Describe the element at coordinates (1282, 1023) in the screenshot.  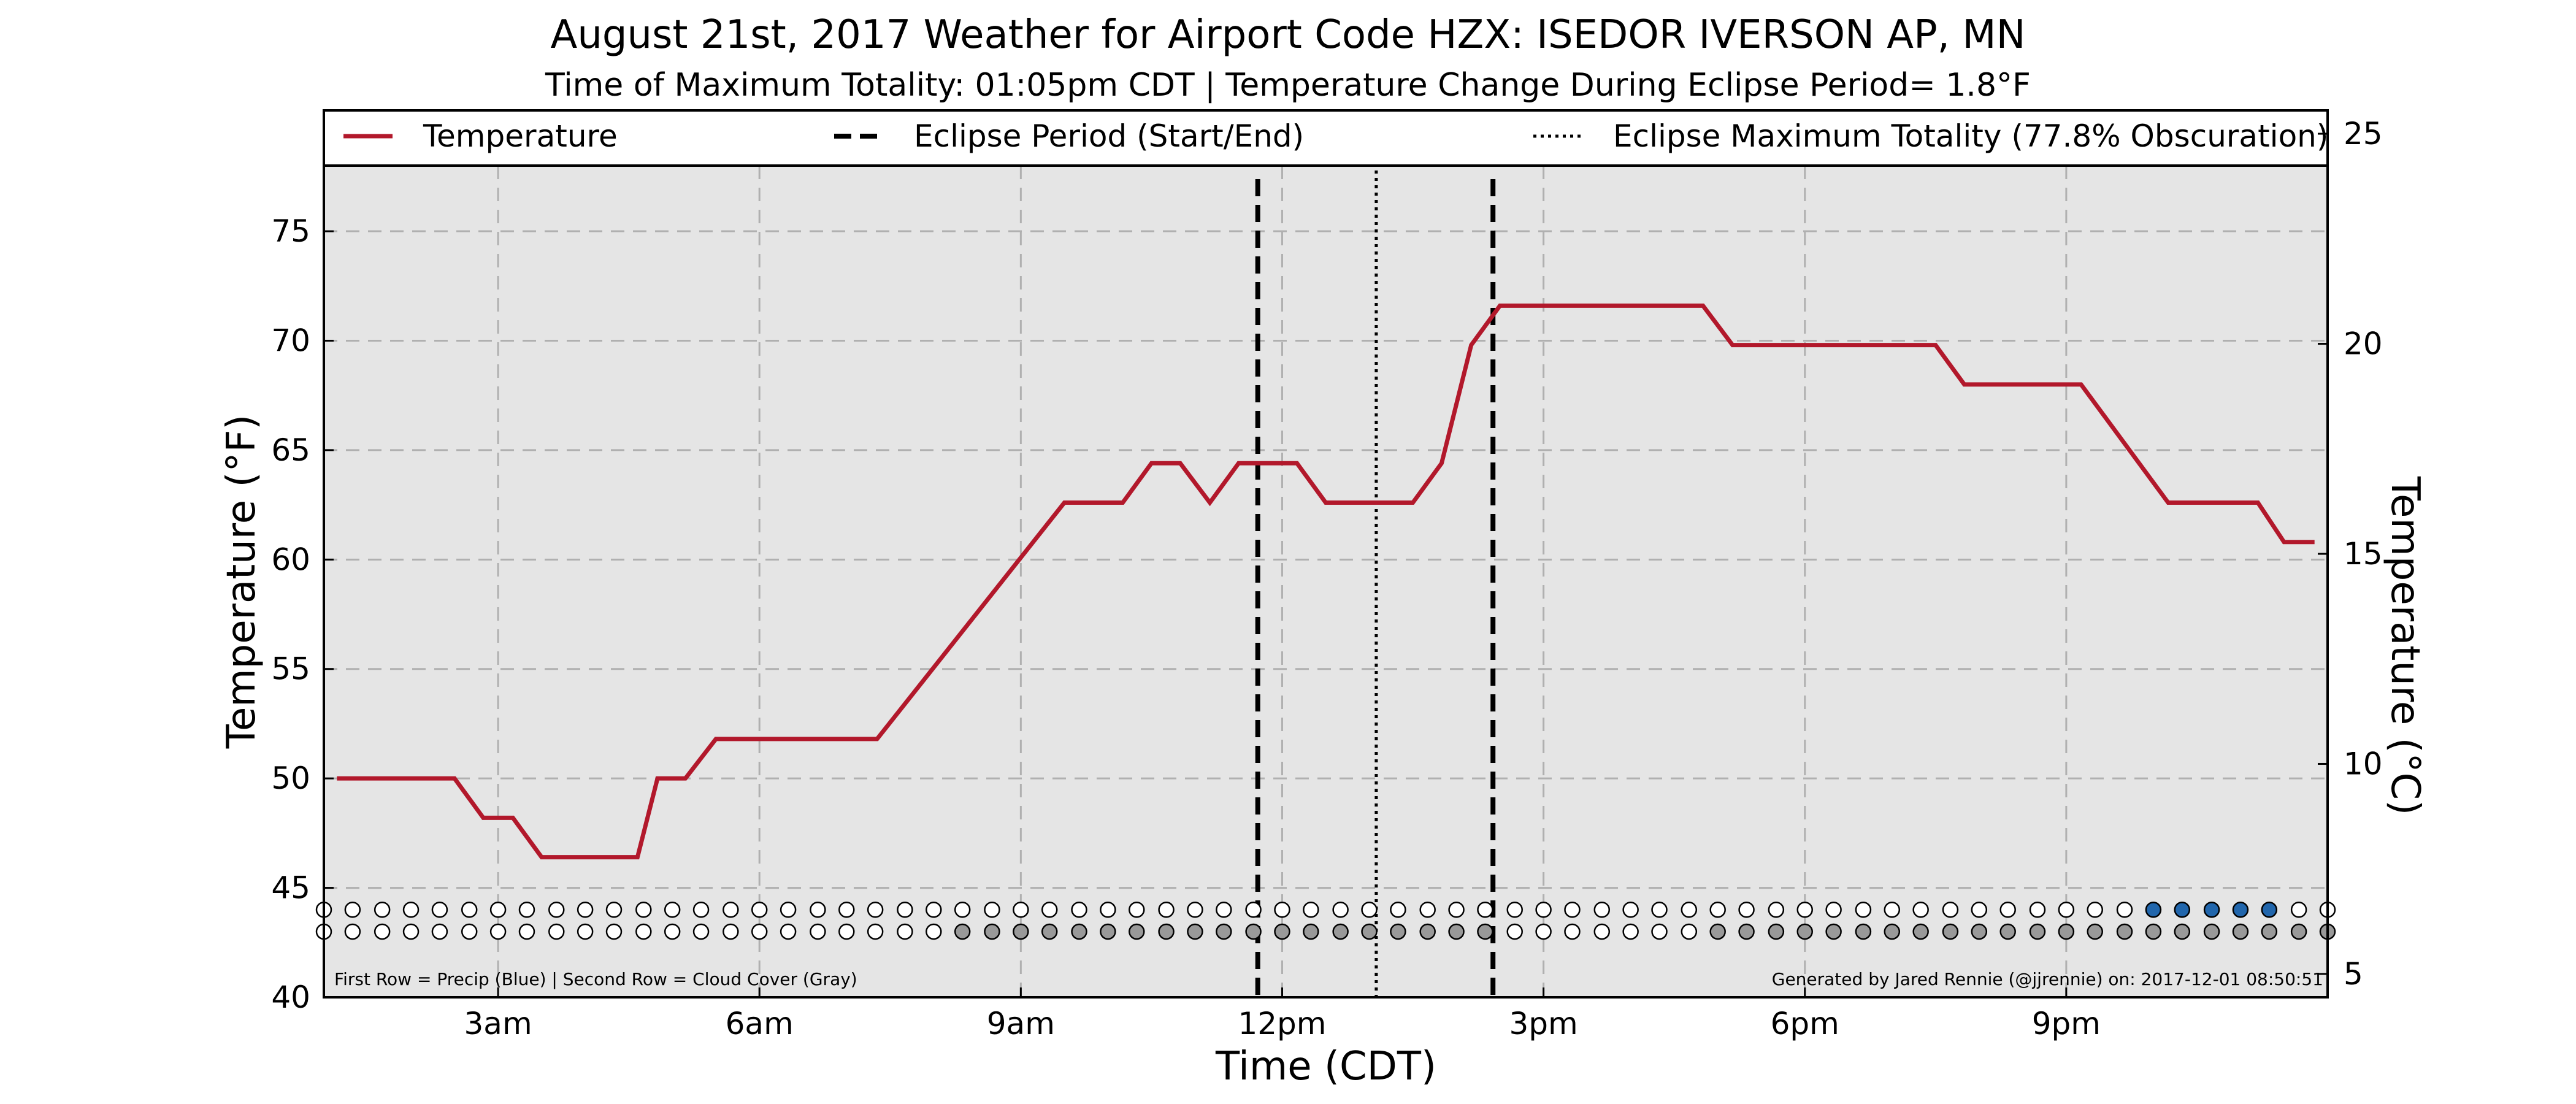
I see `x-tick-label: 12pm` at that location.